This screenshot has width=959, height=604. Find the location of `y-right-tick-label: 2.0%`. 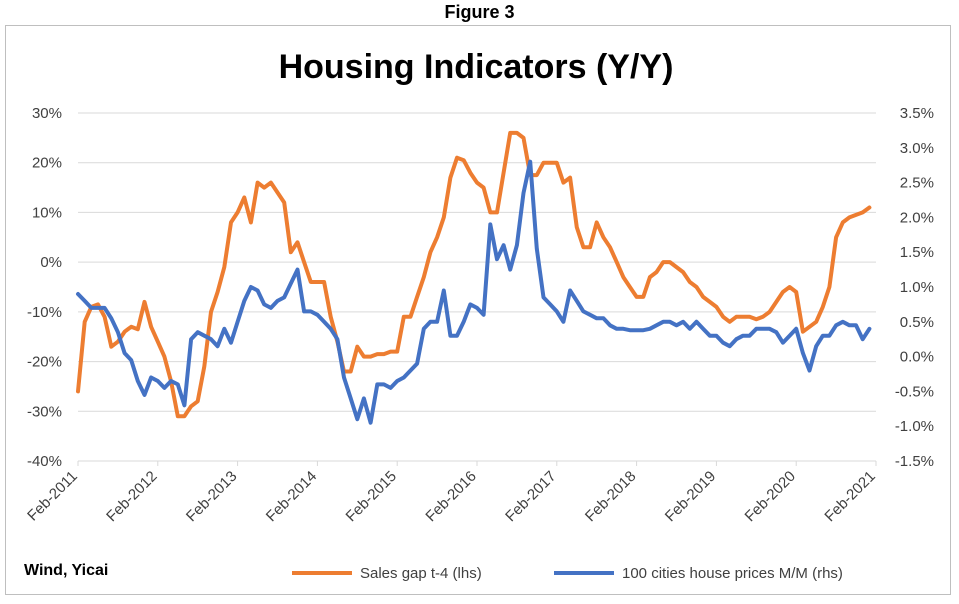

y-right-tick-label: 2.0% is located at coordinates (917, 217).